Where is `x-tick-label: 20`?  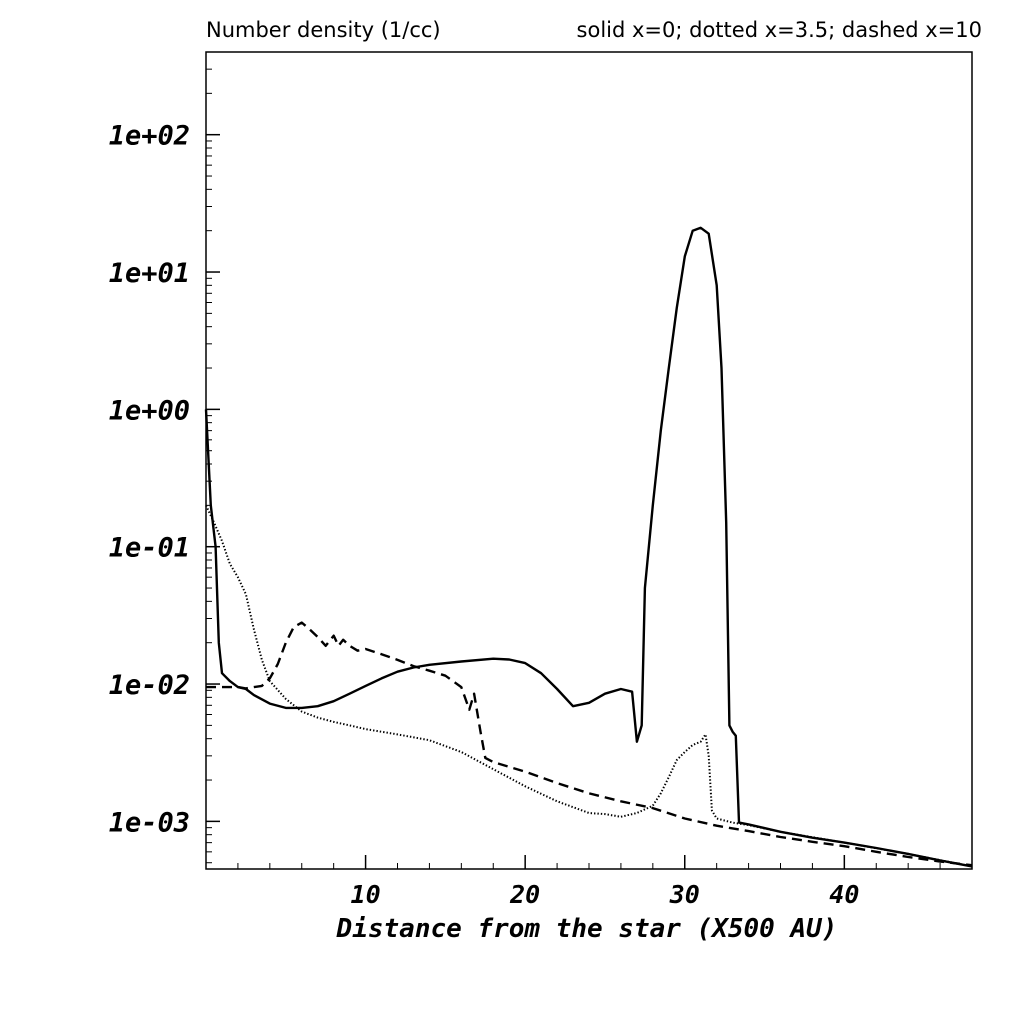 x-tick-label: 20 is located at coordinates (524, 894).